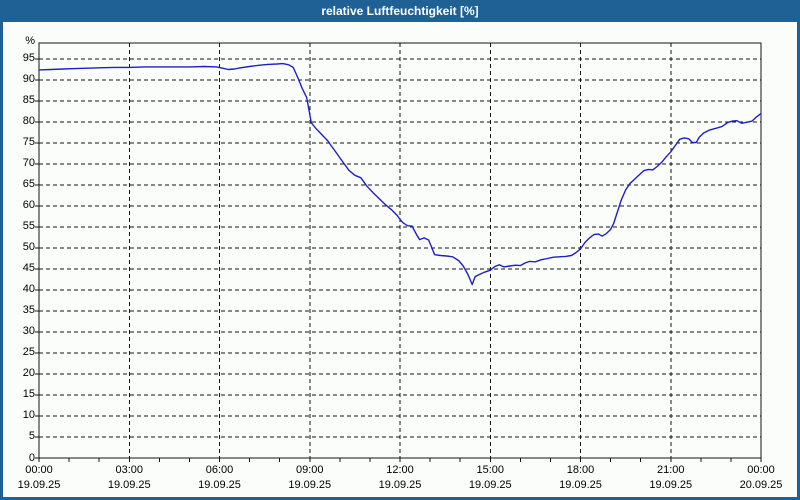 This screenshot has width=800, height=500. What do you see at coordinates (28, 58) in the screenshot?
I see `y-tick-label-95: 95` at bounding box center [28, 58].